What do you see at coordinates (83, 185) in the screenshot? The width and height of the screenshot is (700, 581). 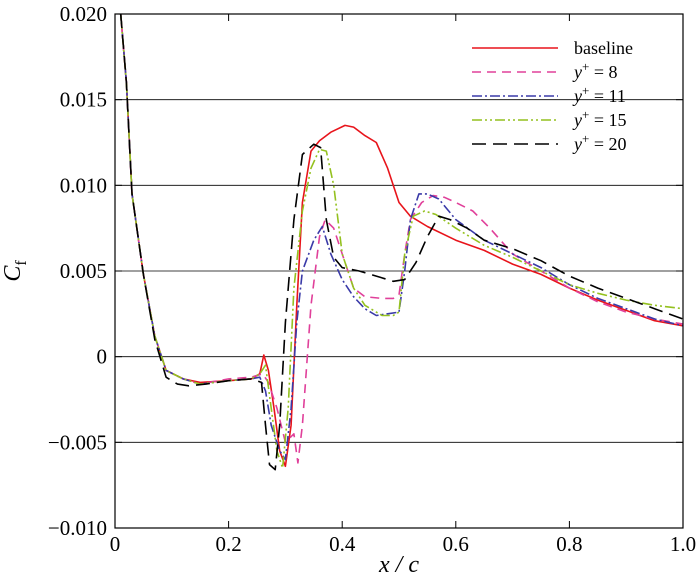 I see `y-tick-label: 0.010` at bounding box center [83, 185].